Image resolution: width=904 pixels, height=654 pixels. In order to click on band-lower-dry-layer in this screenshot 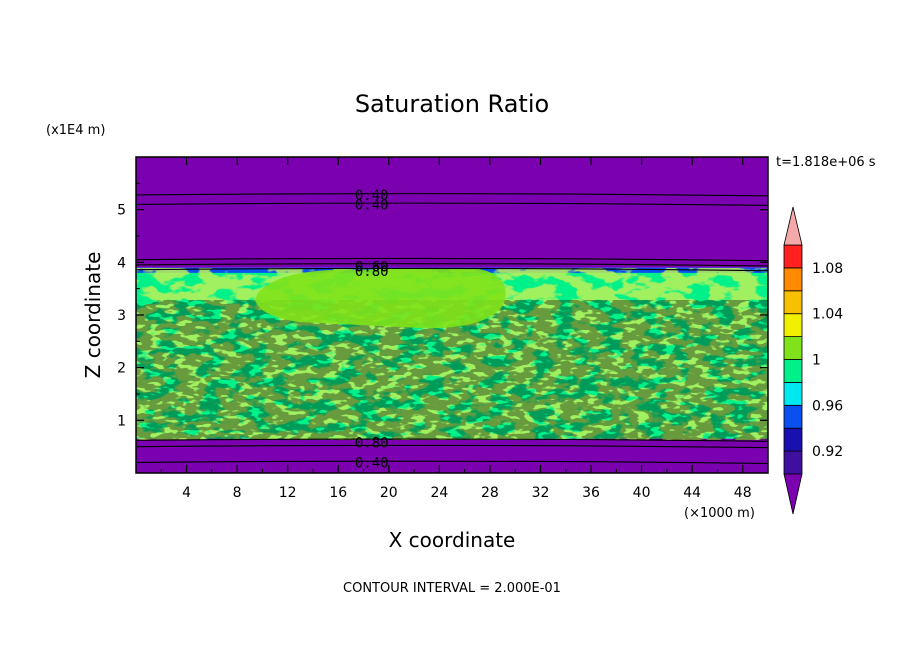, I will do `click(452, 455)`.